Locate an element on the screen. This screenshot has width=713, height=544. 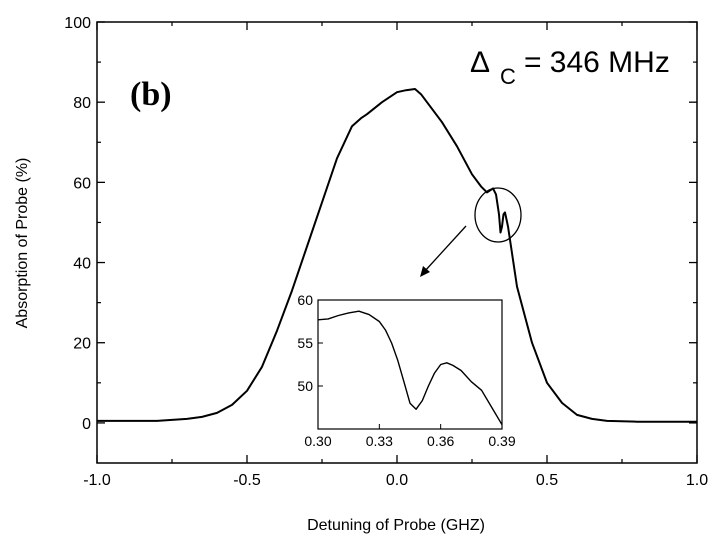
y-tick-label: 60 is located at coordinates (82, 183).